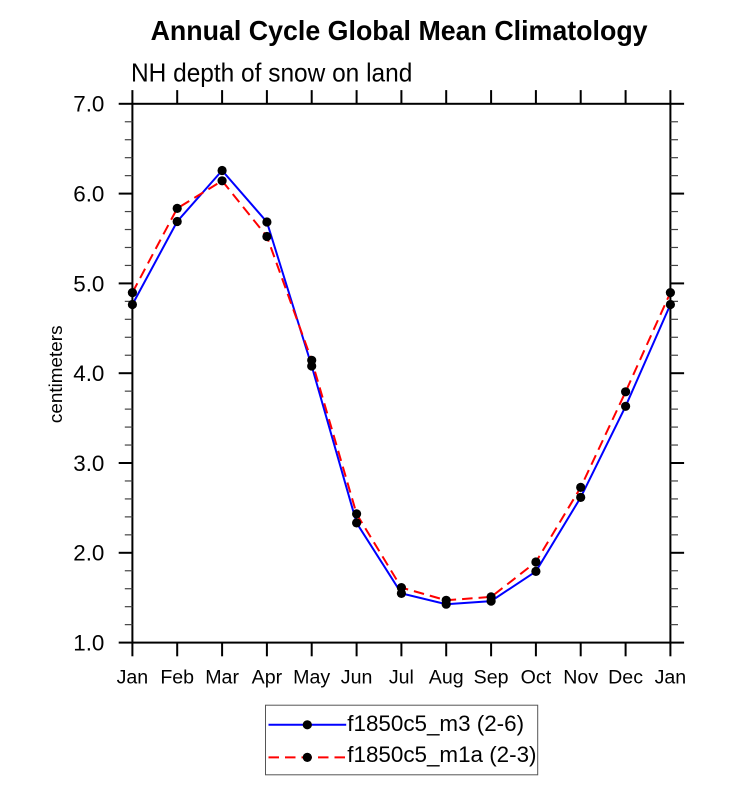  What do you see at coordinates (441, 754) in the screenshot?
I see `svg-text: f1850c5_m1a (2-3)` at bounding box center [441, 754].